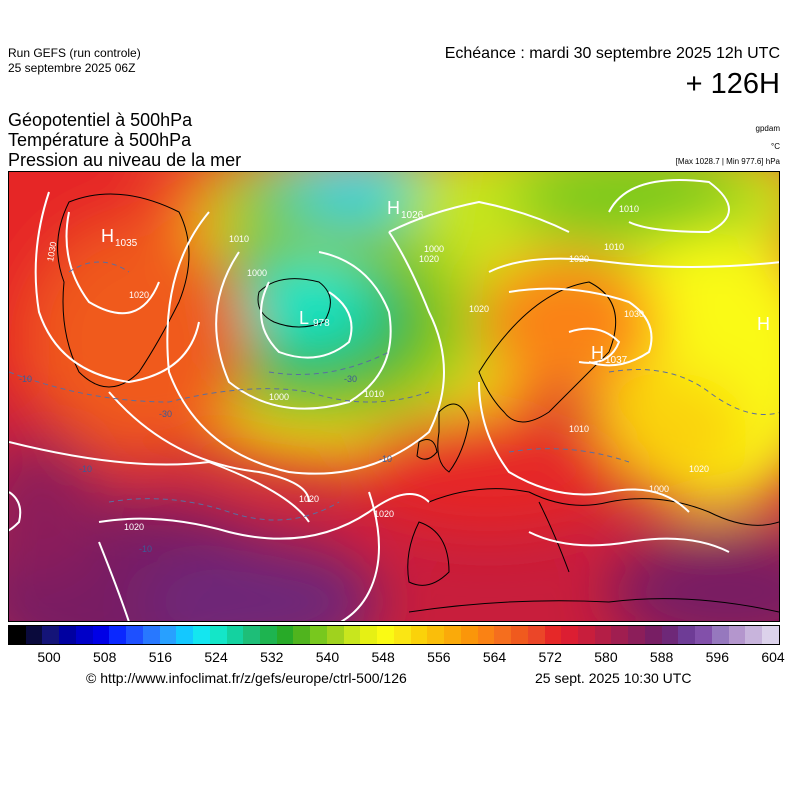  I want to click on iceland-coast, so click(294, 303).